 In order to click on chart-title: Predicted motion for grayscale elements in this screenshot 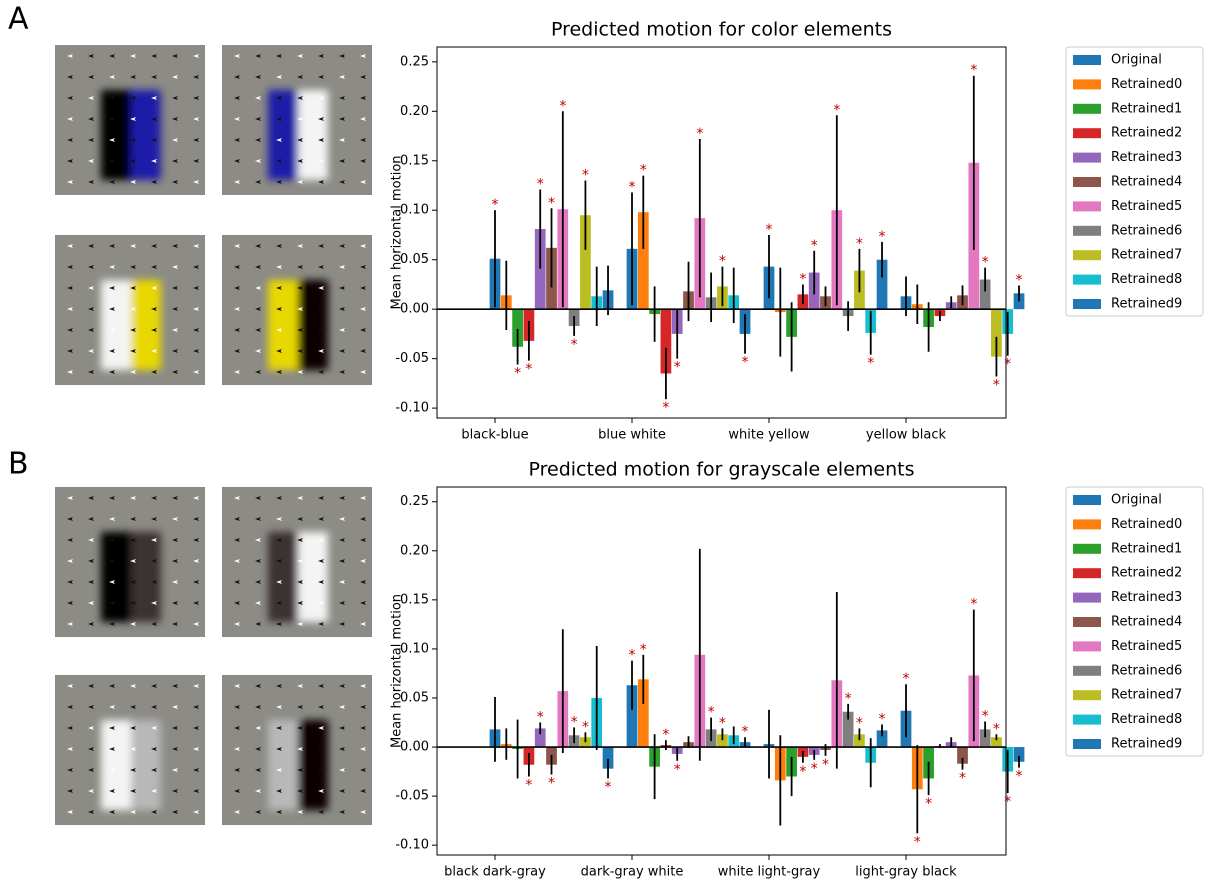, I will do `click(722, 470)`.